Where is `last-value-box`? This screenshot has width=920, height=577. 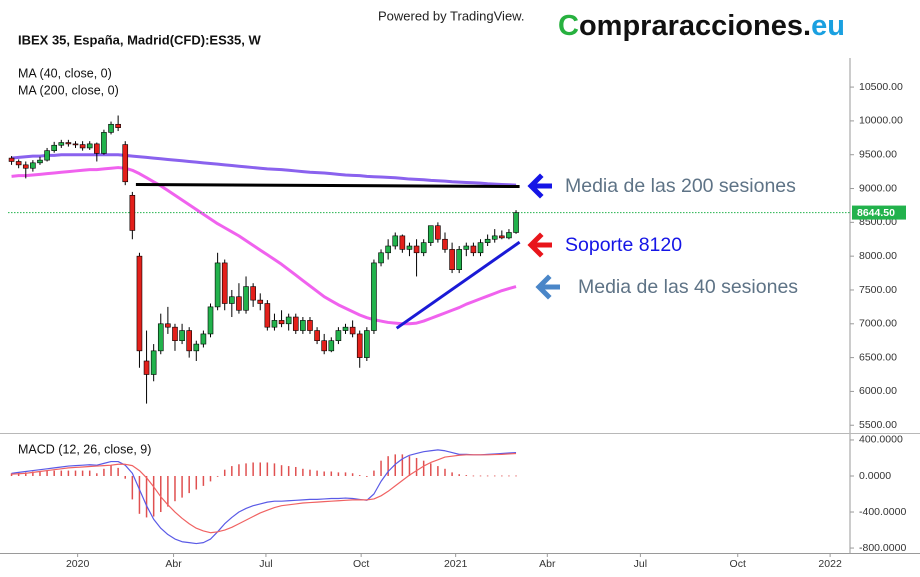
last-value-box is located at coordinates (879, 212).